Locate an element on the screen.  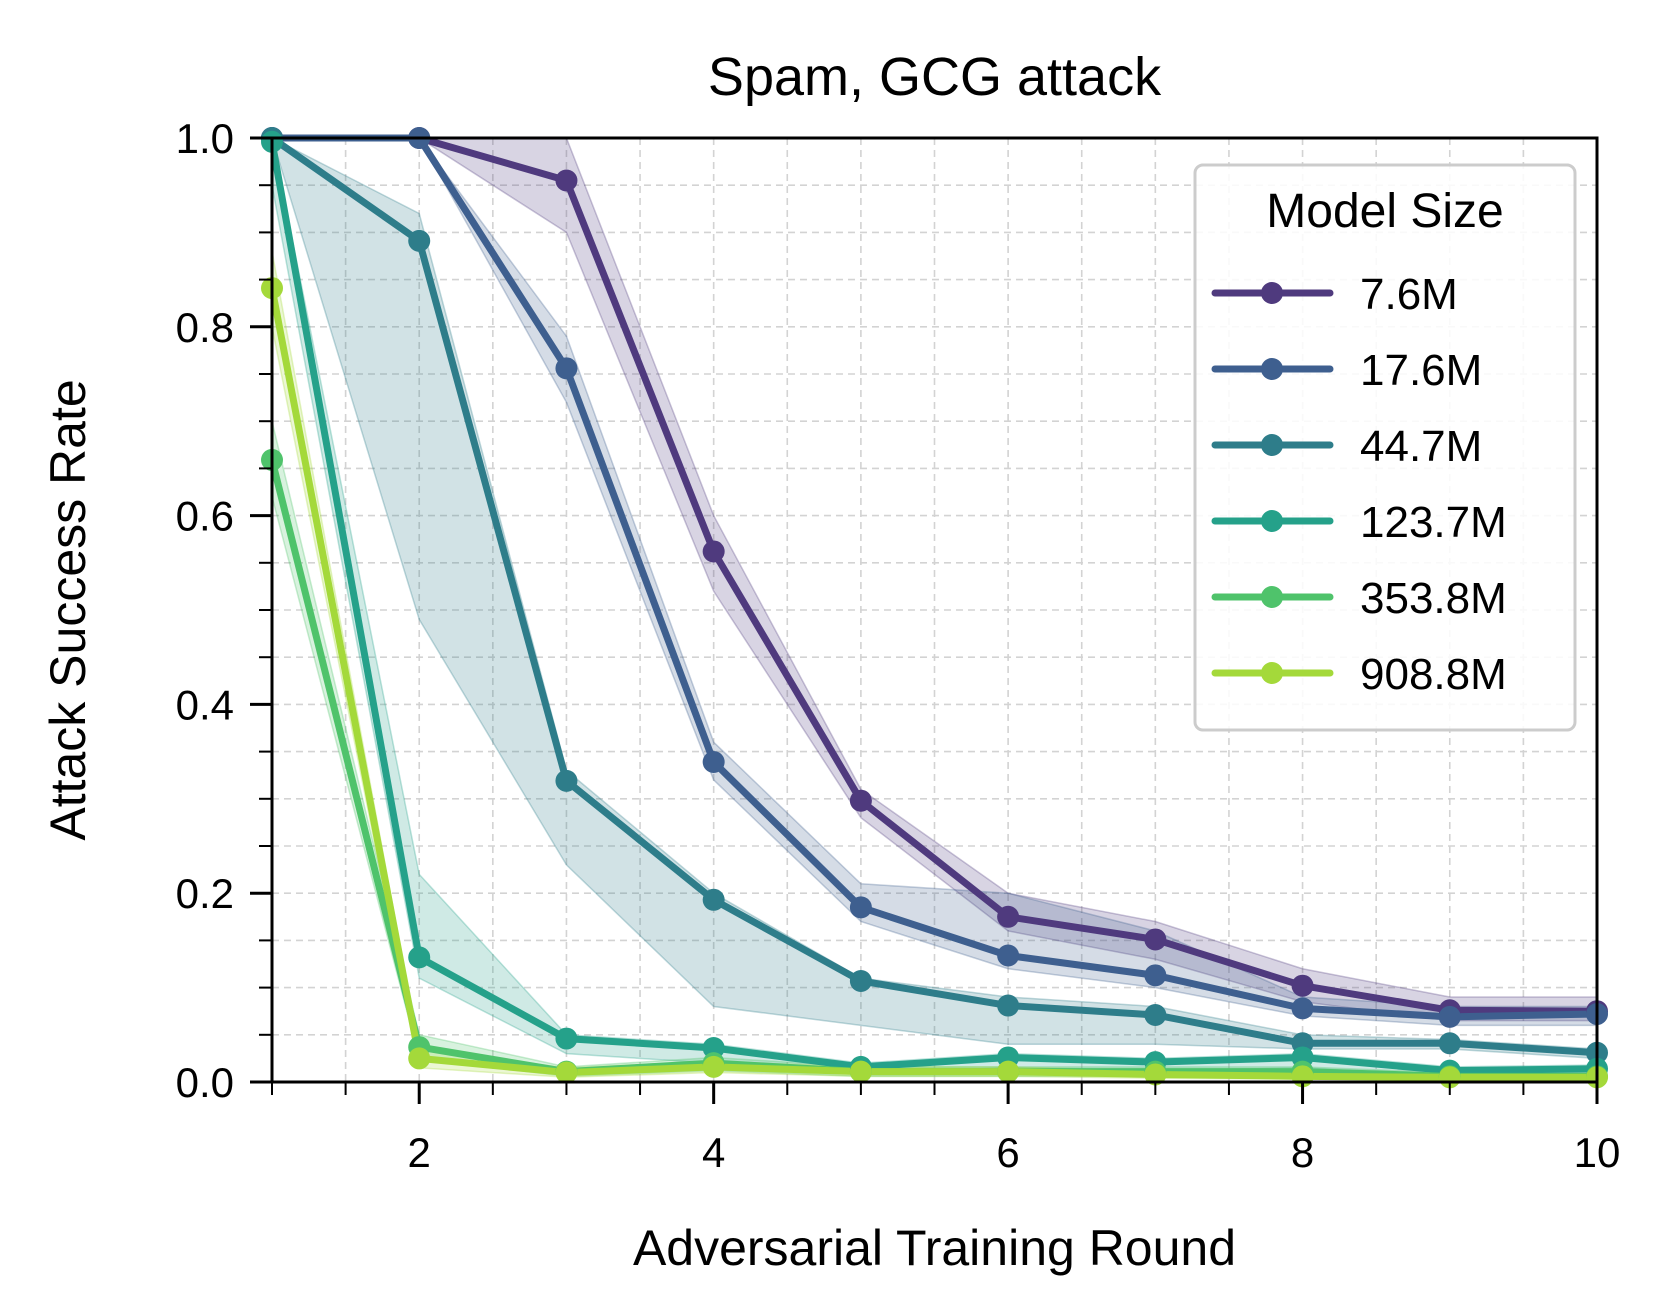
legend-title: Model Size is located at coordinates (1384, 211).